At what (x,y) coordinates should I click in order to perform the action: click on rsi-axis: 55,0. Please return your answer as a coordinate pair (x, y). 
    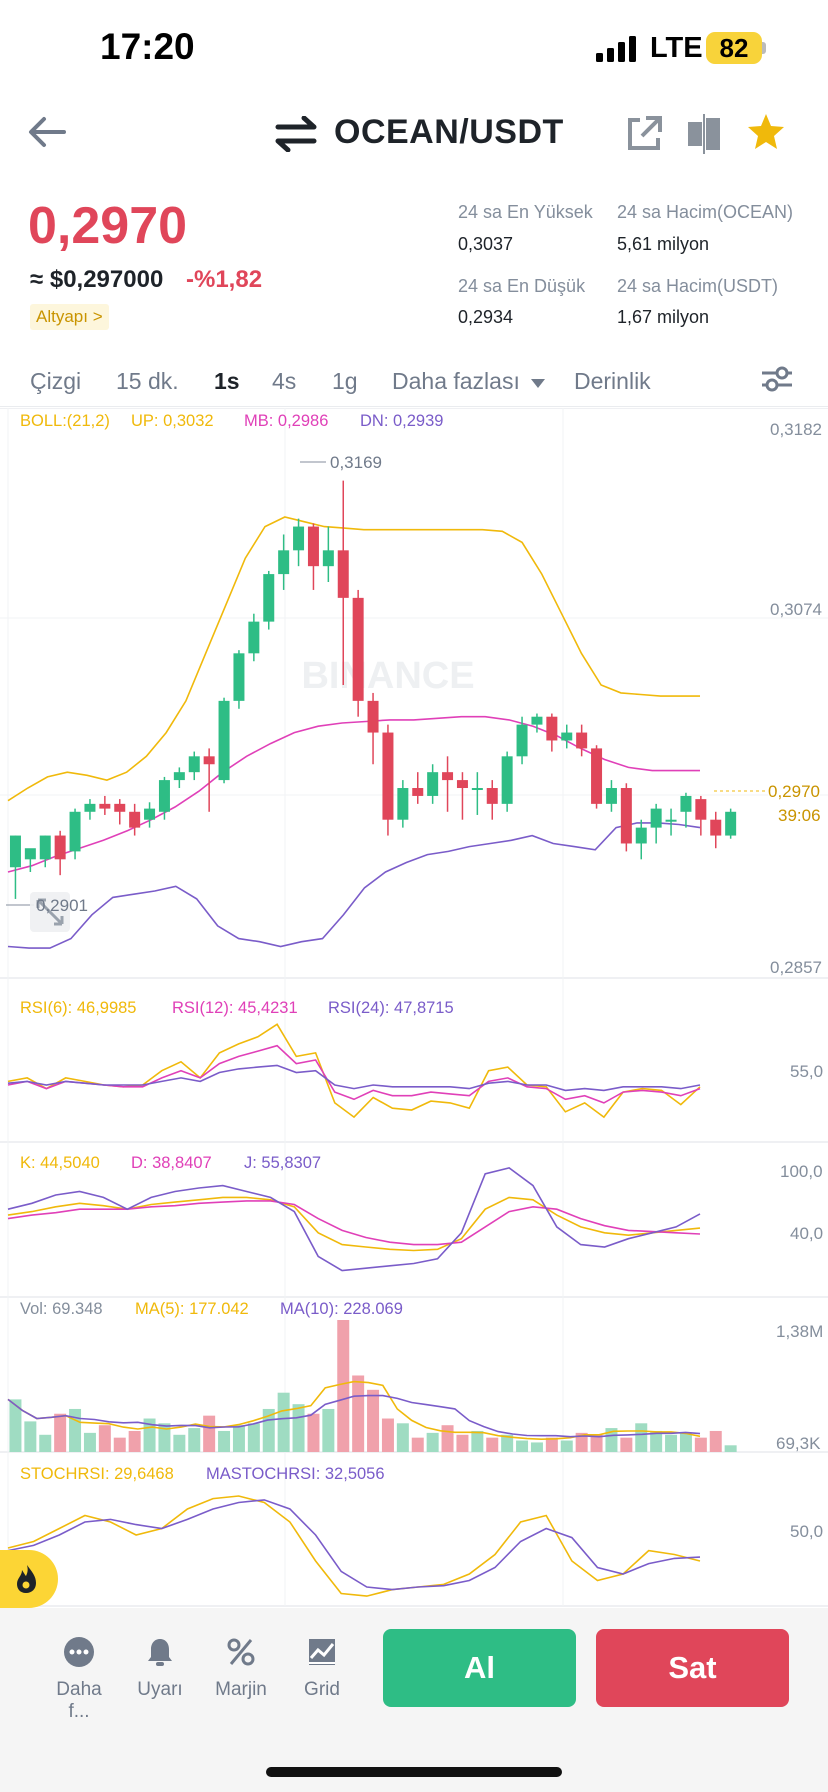
    Looking at the image, I should click on (807, 1071).